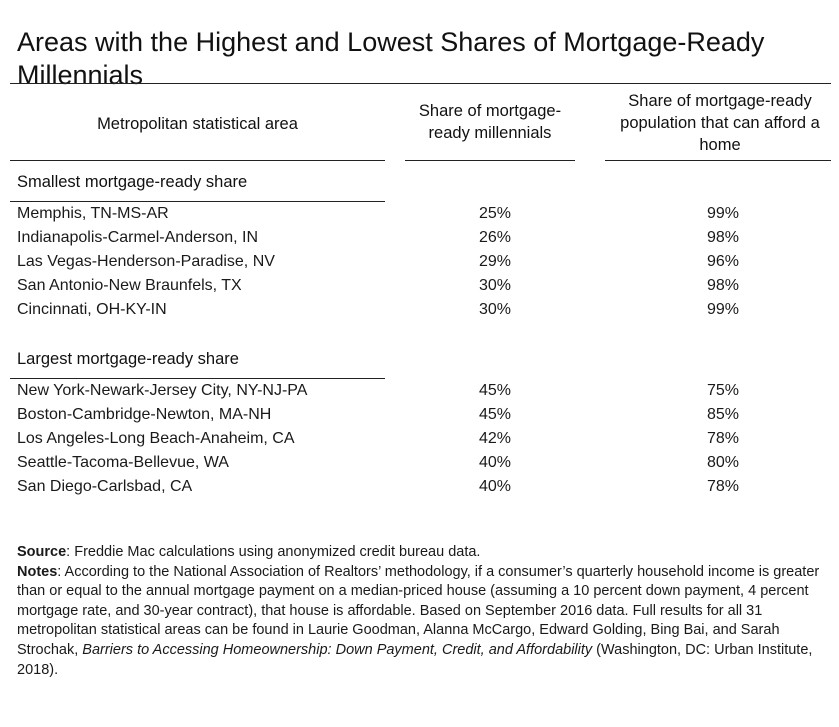 The width and height of the screenshot is (839, 727). What do you see at coordinates (419, 488) in the screenshot?
I see `table-row: San Diego-Carlsbad, CA 40% 78%` at bounding box center [419, 488].